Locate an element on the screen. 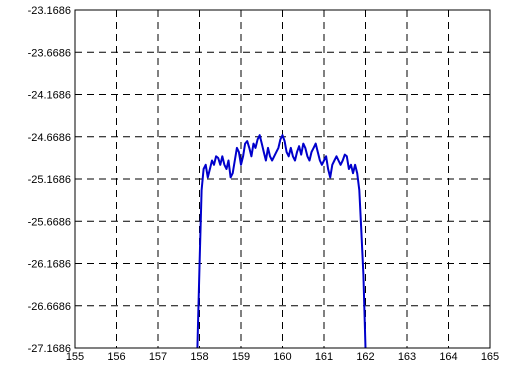 The width and height of the screenshot is (510, 369). y-tick-label: -27.1686 is located at coordinates (49, 349).